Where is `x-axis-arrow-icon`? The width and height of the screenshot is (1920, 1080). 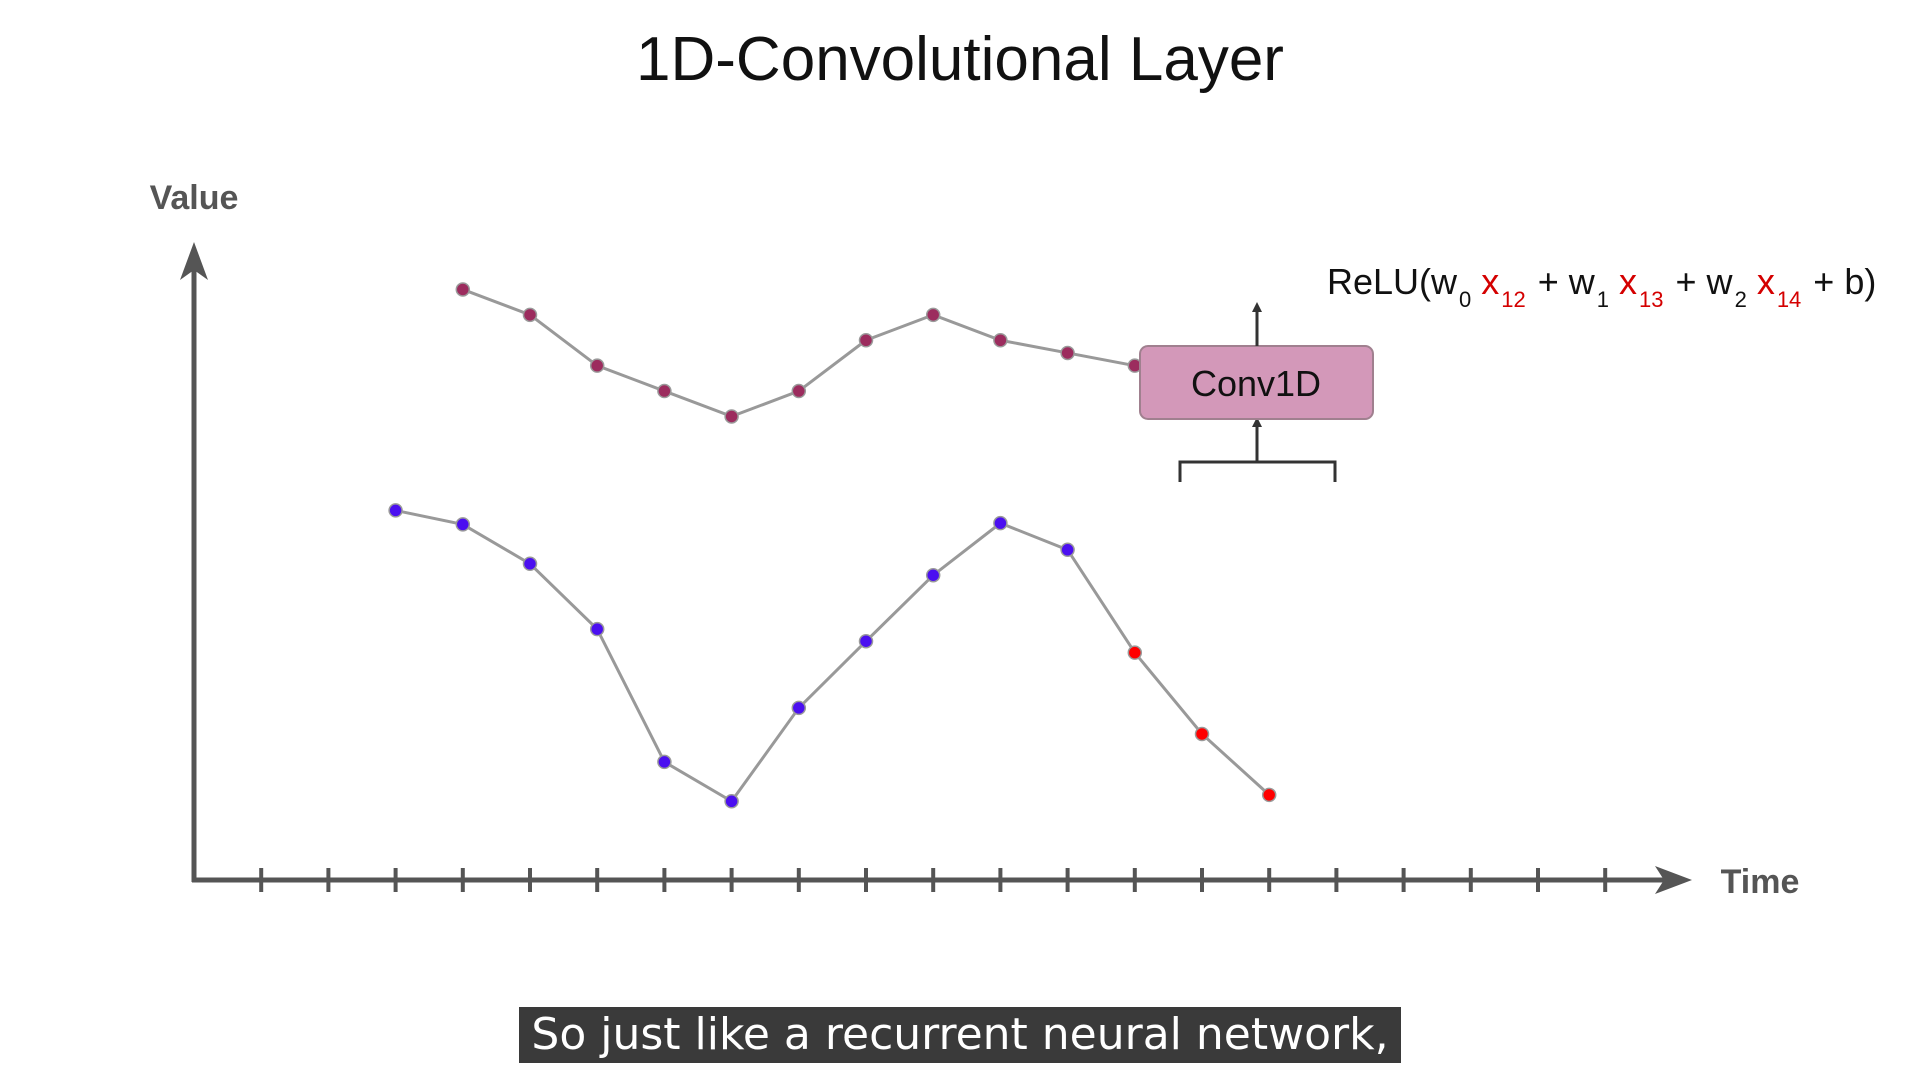 x-axis-arrow-icon is located at coordinates (1673, 880).